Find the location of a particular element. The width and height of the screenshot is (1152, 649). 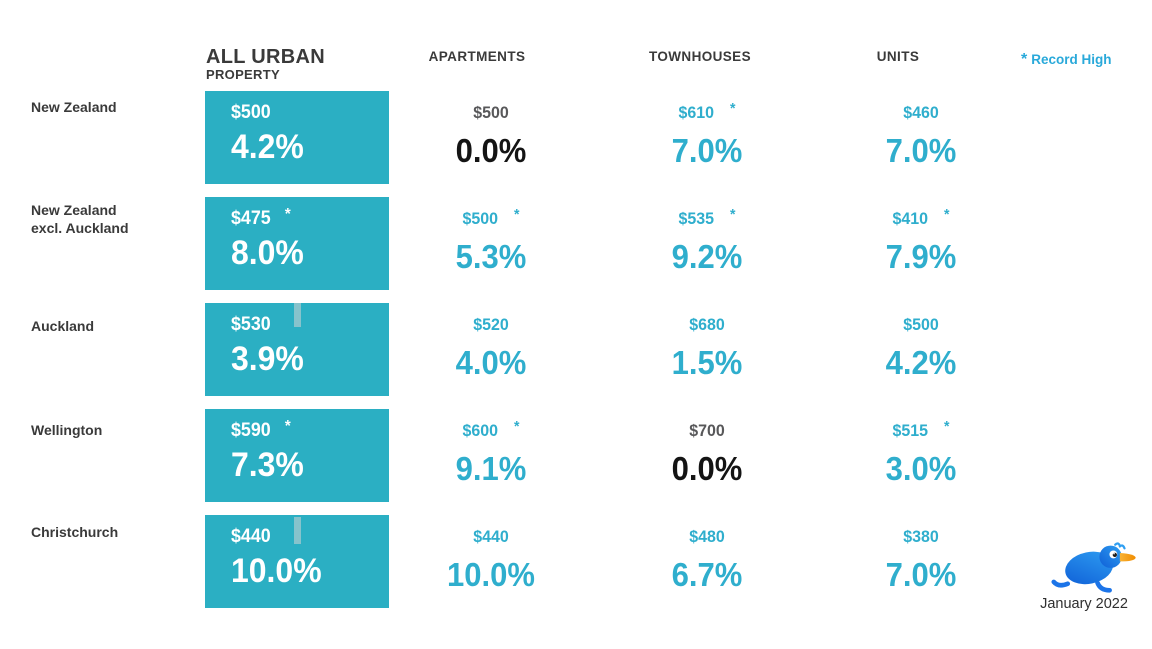

column-header-all-urban-property: ALL URBAN PROPERTY is located at coordinates (265, 64).